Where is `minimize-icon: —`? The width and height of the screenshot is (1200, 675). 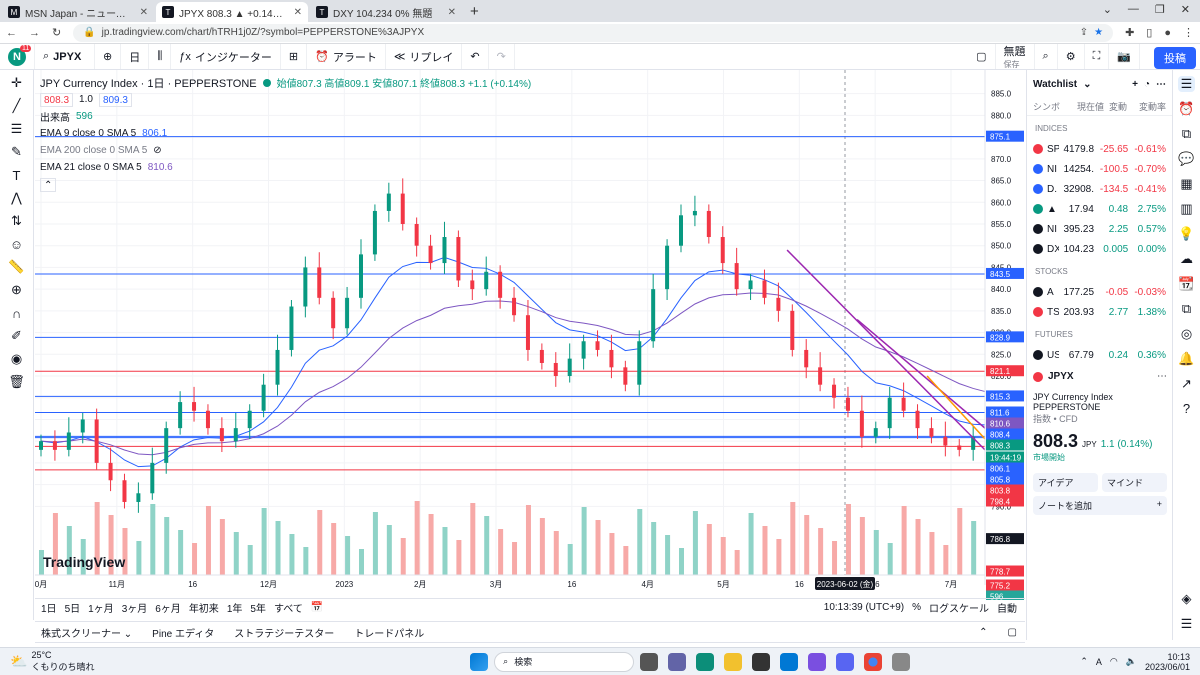
minimize-icon: — is located at coordinates (1133, 9).